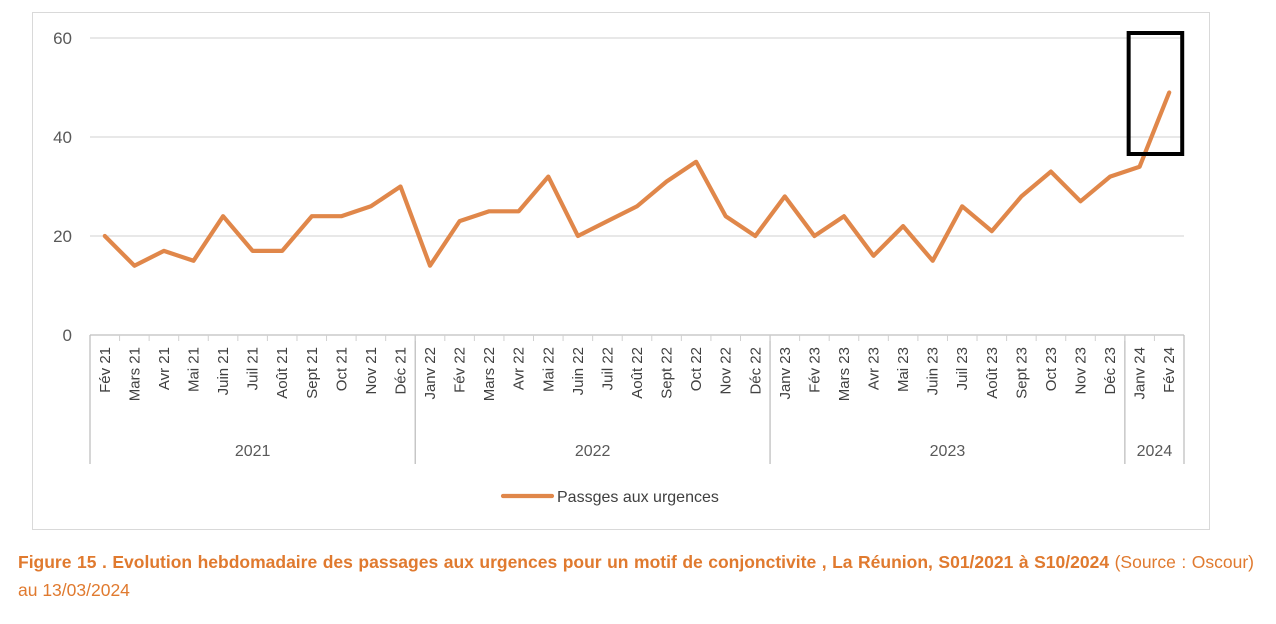 The image size is (1276, 624). Describe the element at coordinates (312, 373) in the screenshot. I see `x-tick-label: Sept 21` at that location.